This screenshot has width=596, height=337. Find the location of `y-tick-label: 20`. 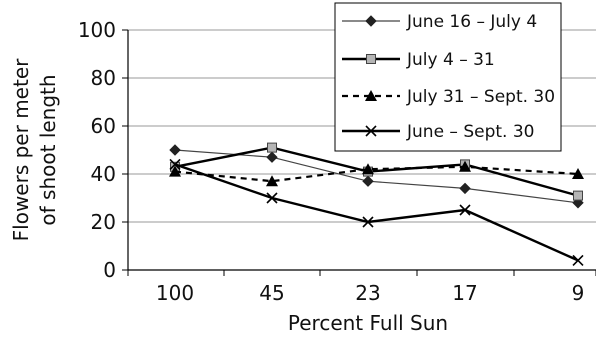

y-tick-label: 20 is located at coordinates (103, 222).